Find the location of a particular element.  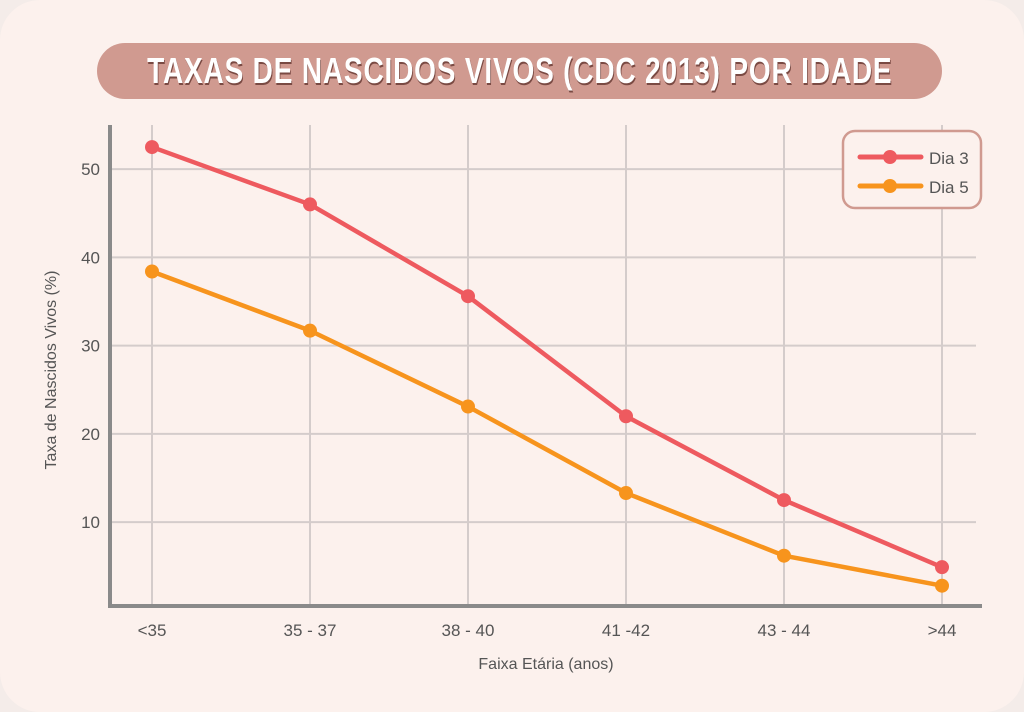

y-tick-label: 20 is located at coordinates (90, 434).